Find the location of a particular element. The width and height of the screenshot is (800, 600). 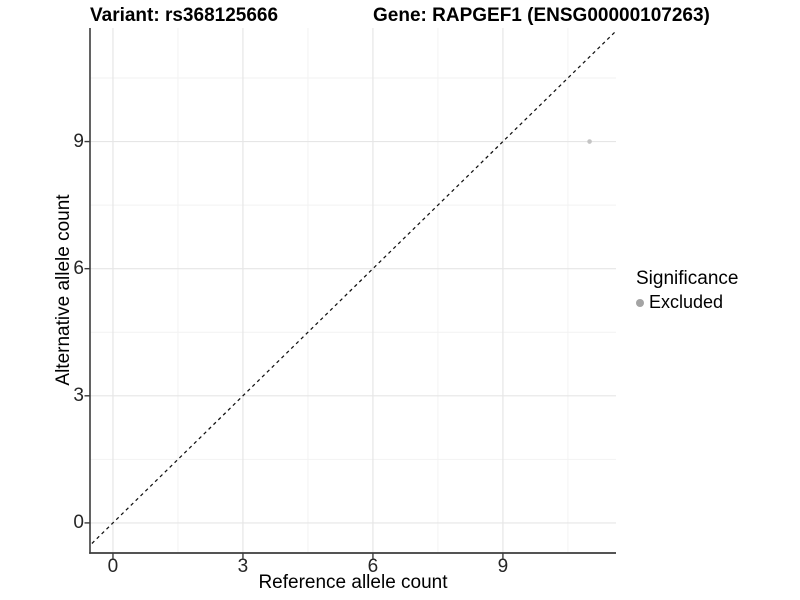

x-tick-label: 6 is located at coordinates (373, 566).